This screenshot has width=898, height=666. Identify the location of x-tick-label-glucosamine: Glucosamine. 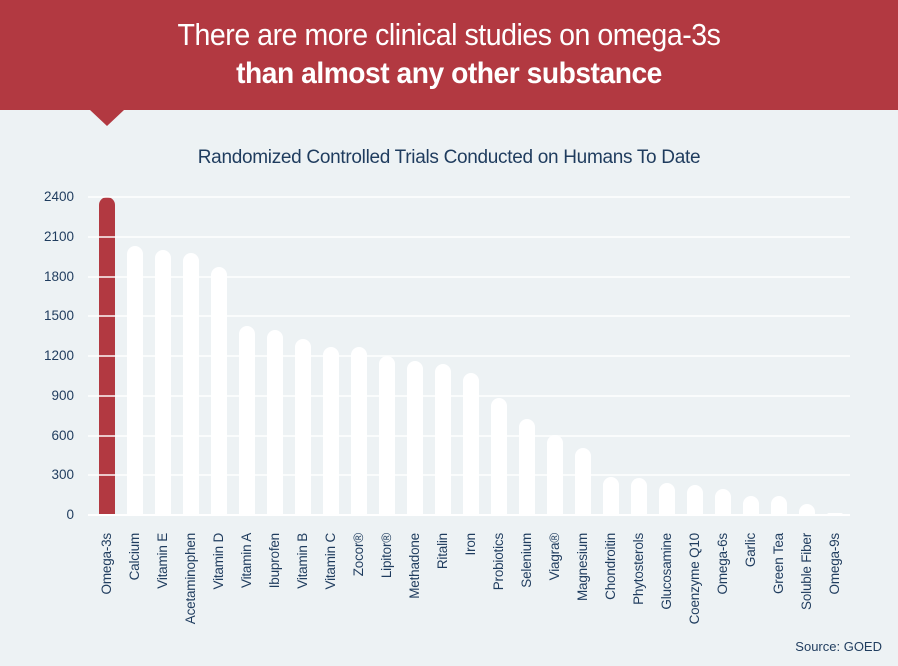
(666, 571).